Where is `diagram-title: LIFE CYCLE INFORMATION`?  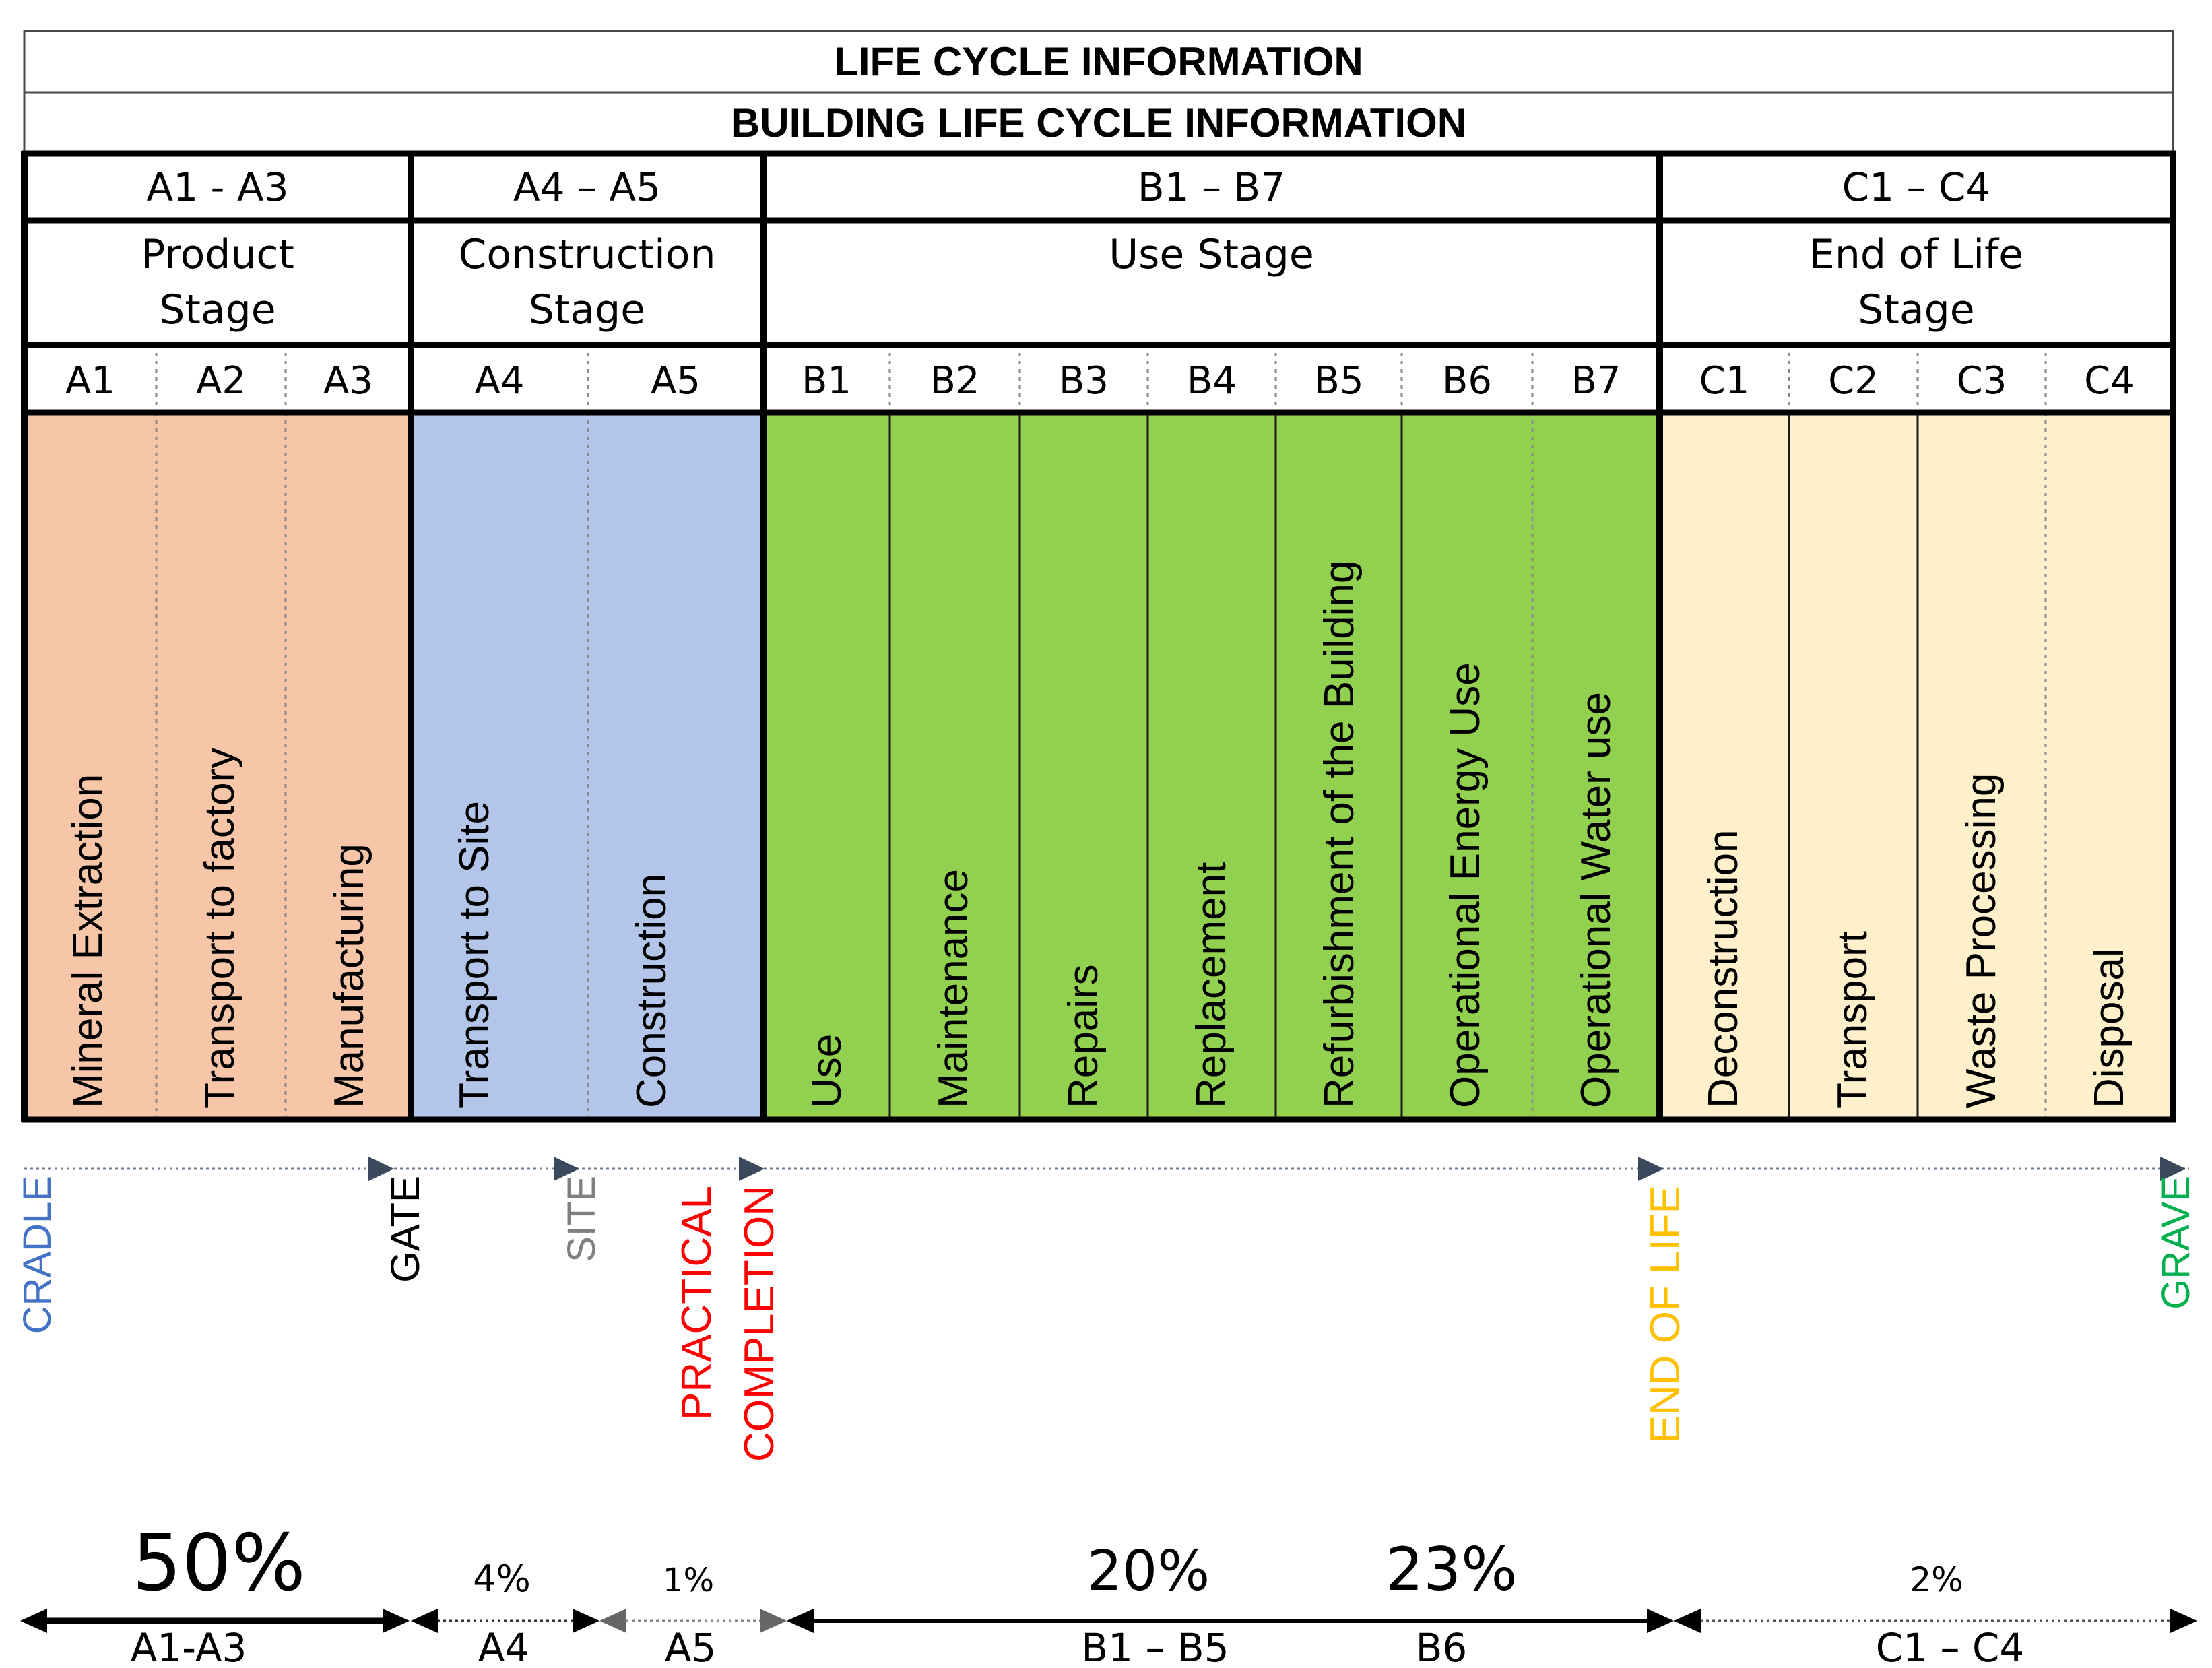
diagram-title: LIFE CYCLE INFORMATION is located at coordinates (1098, 61).